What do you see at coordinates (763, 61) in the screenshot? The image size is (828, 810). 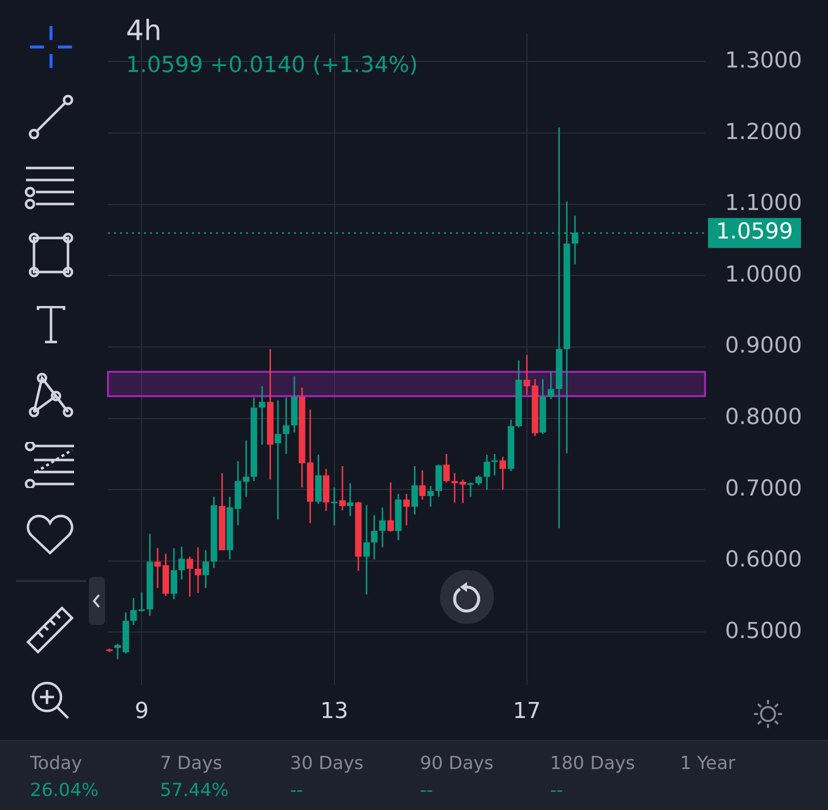 I see `y-tick-label: 1.3000` at bounding box center [763, 61].